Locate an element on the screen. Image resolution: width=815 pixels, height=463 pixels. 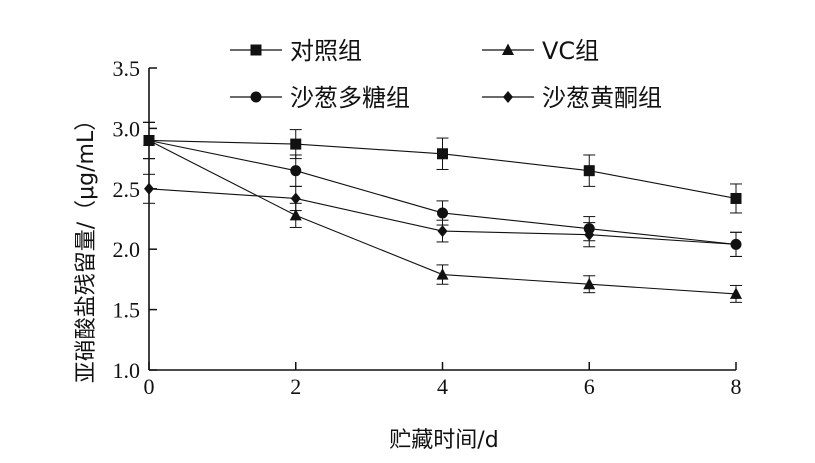
y-tick-label: 3.5 is located at coordinates (127, 68).